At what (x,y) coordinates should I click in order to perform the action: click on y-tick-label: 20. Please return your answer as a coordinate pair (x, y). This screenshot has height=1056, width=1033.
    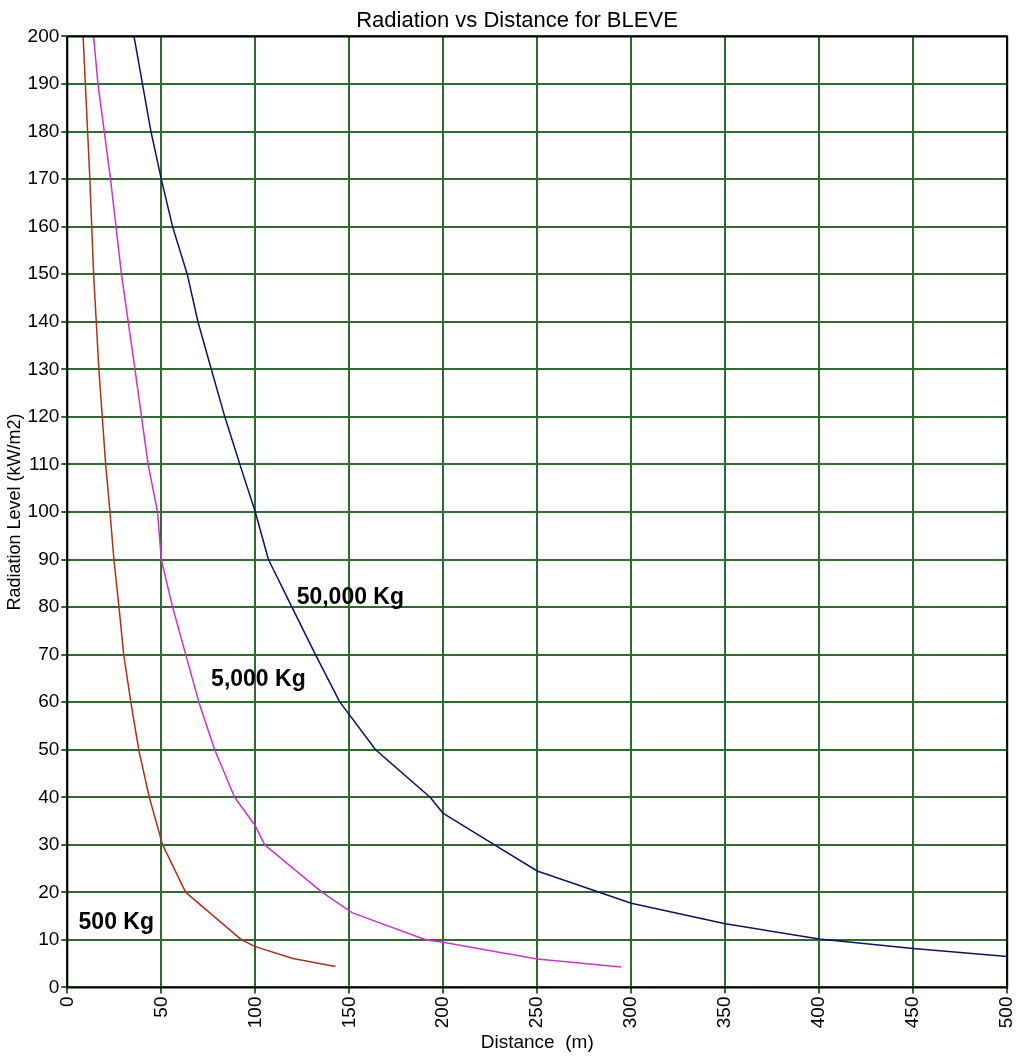
    Looking at the image, I should click on (49, 891).